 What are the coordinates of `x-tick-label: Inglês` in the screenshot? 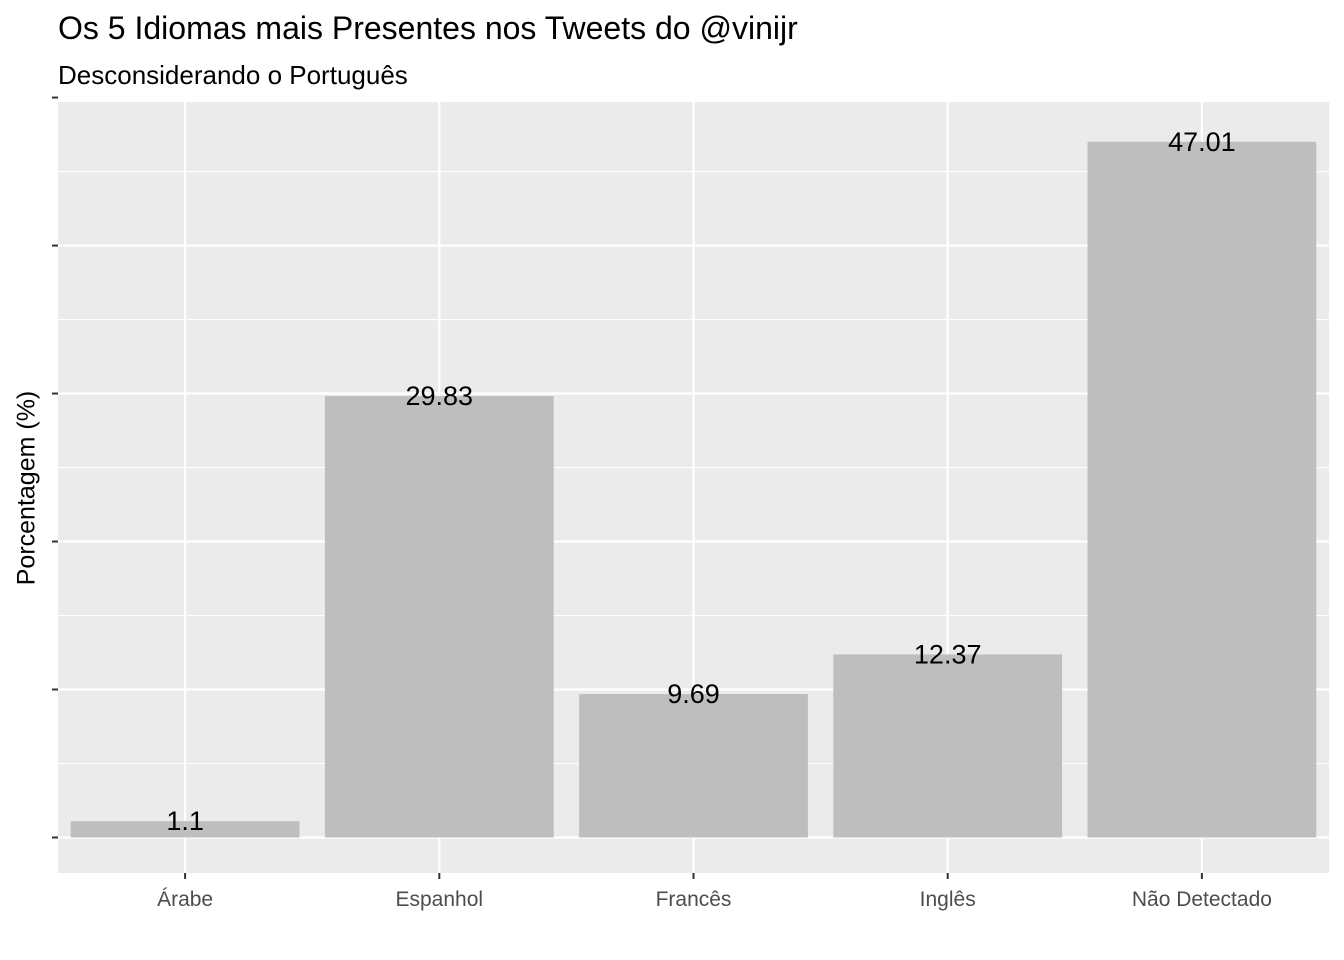 It's located at (948, 899).